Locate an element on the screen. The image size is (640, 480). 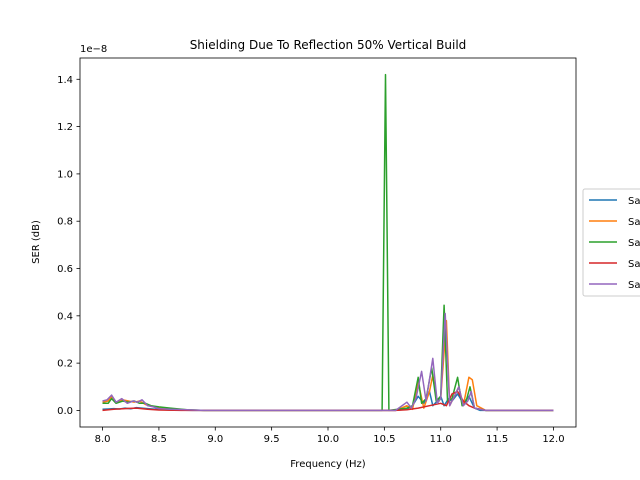
y-tick-label: 0.2 is located at coordinates (65, 364).